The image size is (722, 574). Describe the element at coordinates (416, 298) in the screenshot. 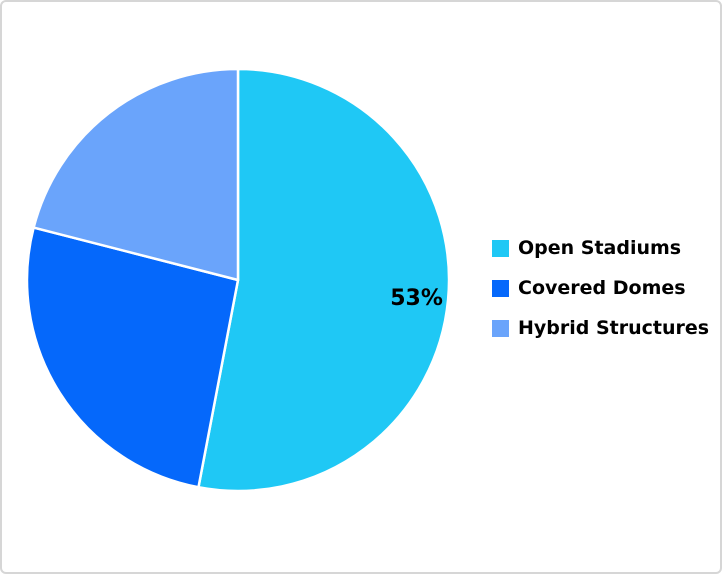

I see `slice-data-label: 53%` at that location.